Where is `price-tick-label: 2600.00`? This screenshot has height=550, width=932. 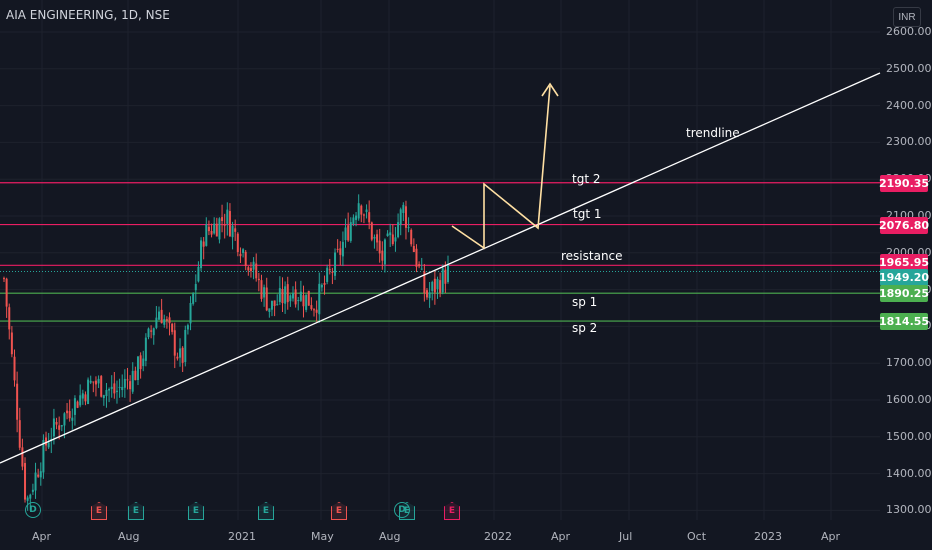 price-tick-label: 2600.00 is located at coordinates (909, 31).